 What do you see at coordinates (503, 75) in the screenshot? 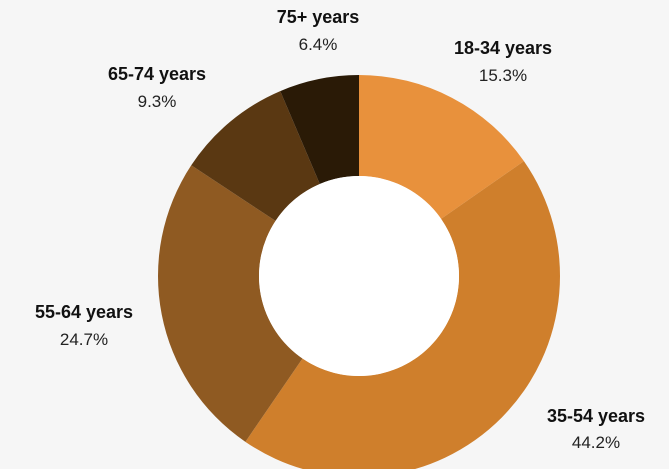
I see `slice-value-label: 15.3%` at bounding box center [503, 75].